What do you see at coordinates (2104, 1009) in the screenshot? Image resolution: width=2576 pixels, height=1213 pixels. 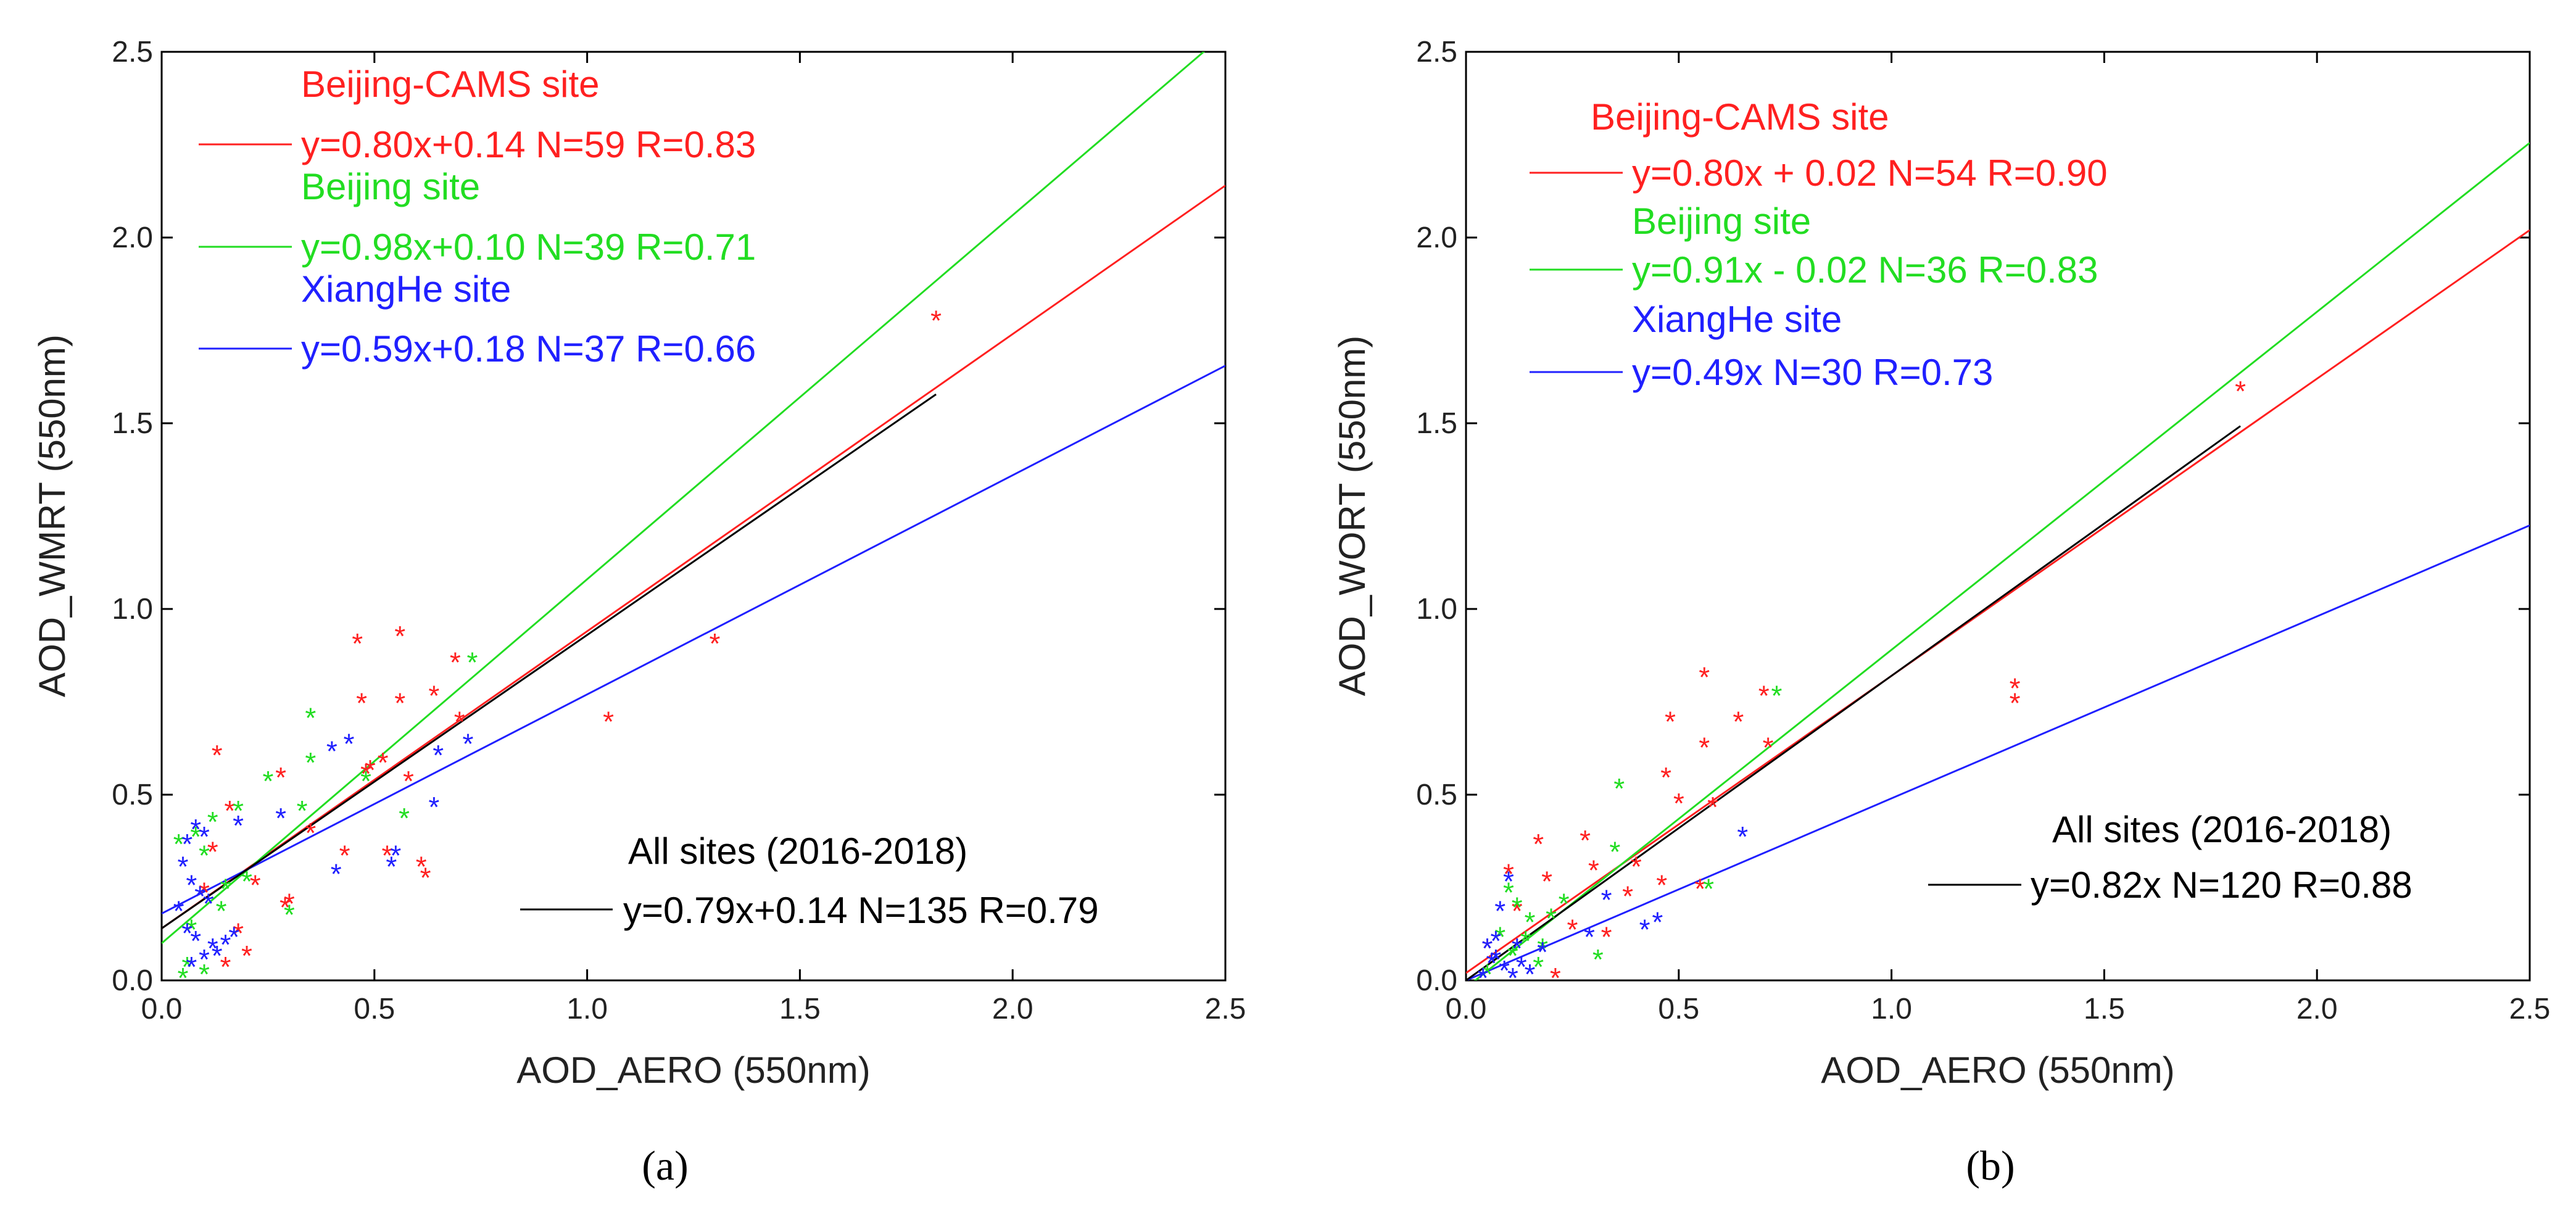 I see `x-tick-label-b-3: 1.5` at bounding box center [2104, 1009].